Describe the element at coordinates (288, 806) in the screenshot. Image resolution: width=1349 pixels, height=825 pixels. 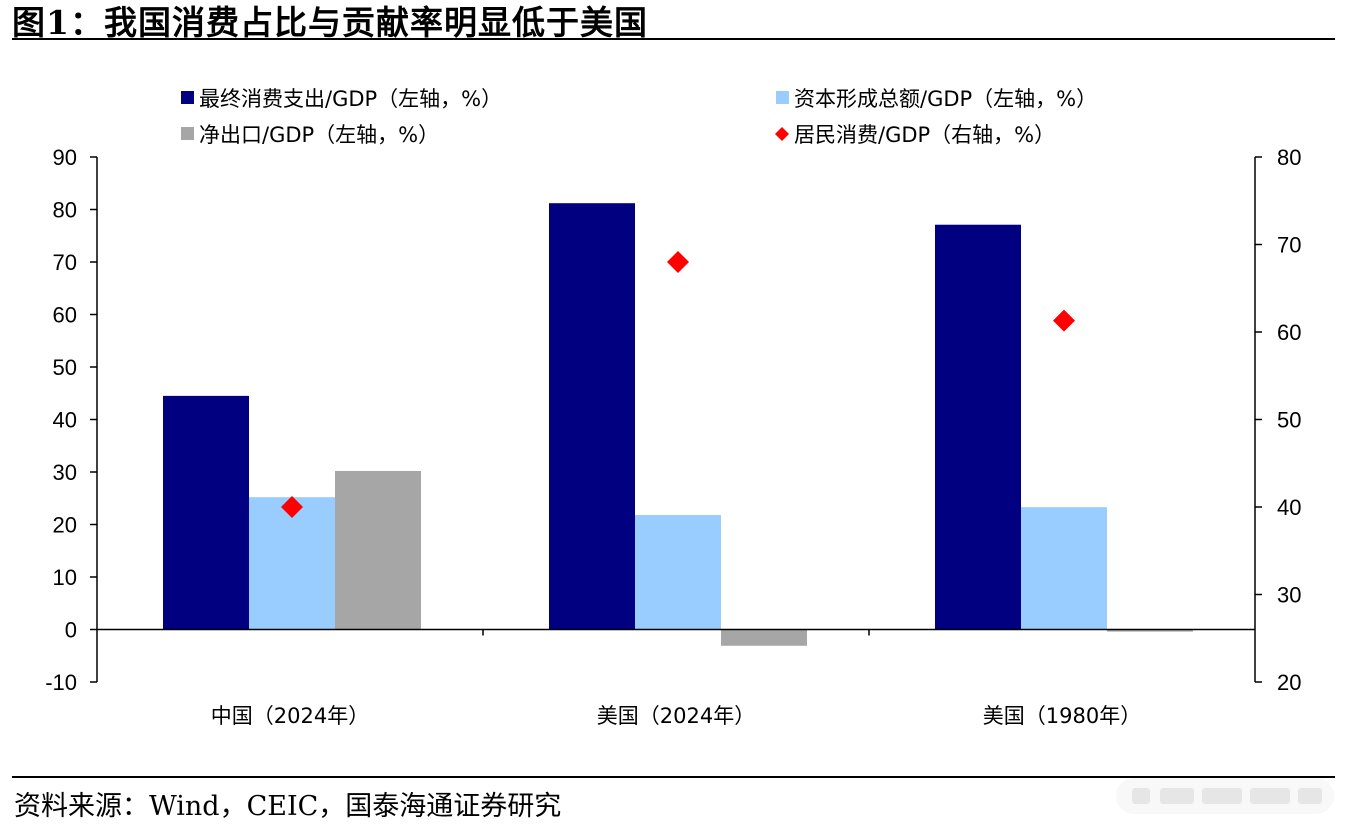
I see `source-note: 资料来源：Wind，CEIC，国泰海通证券研究` at that location.